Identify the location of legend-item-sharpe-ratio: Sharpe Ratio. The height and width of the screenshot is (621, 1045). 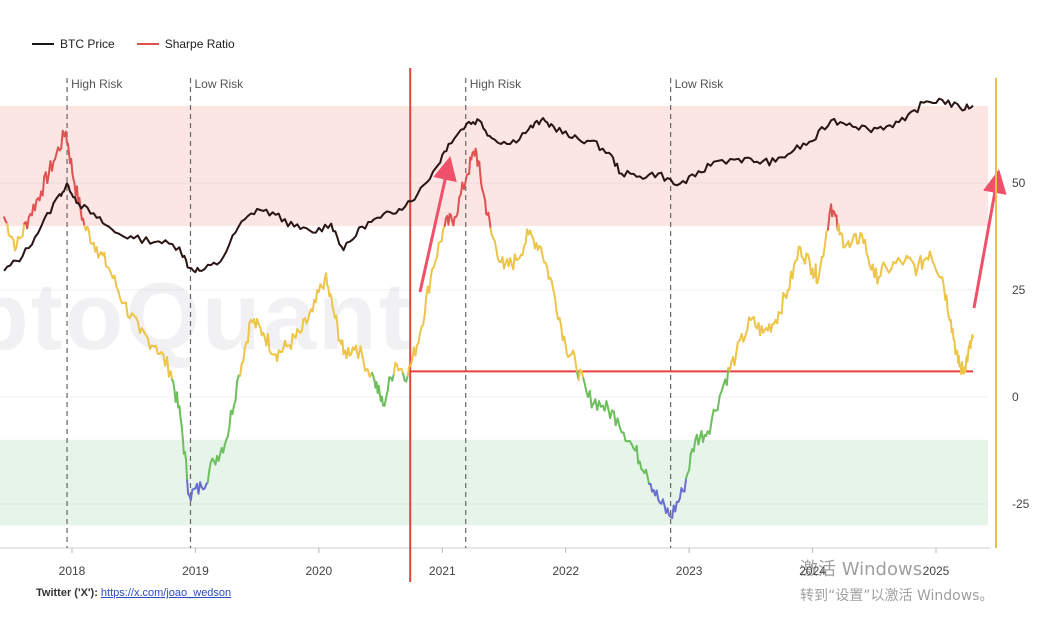
(185, 44).